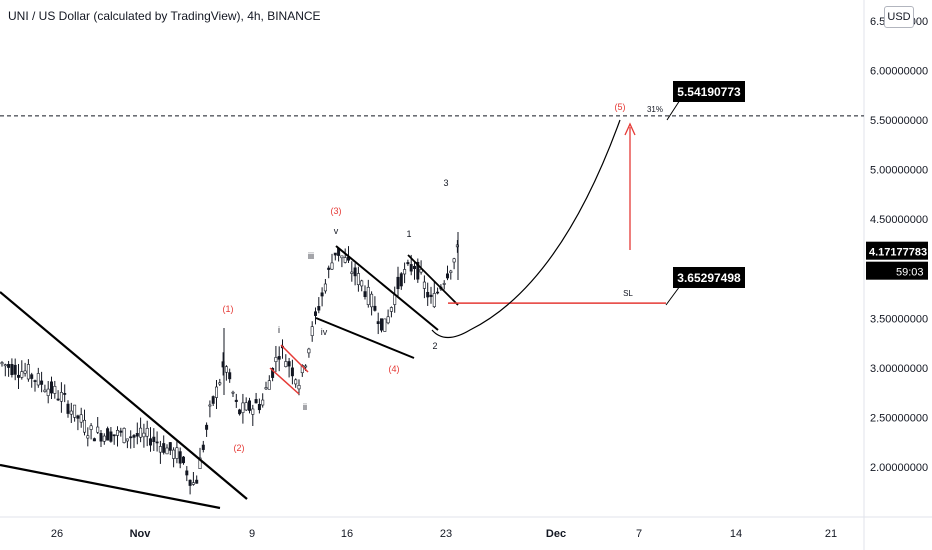 This screenshot has width=932, height=550. Describe the element at coordinates (141, 534) in the screenshot. I see `time-tick-label: Nov` at that location.